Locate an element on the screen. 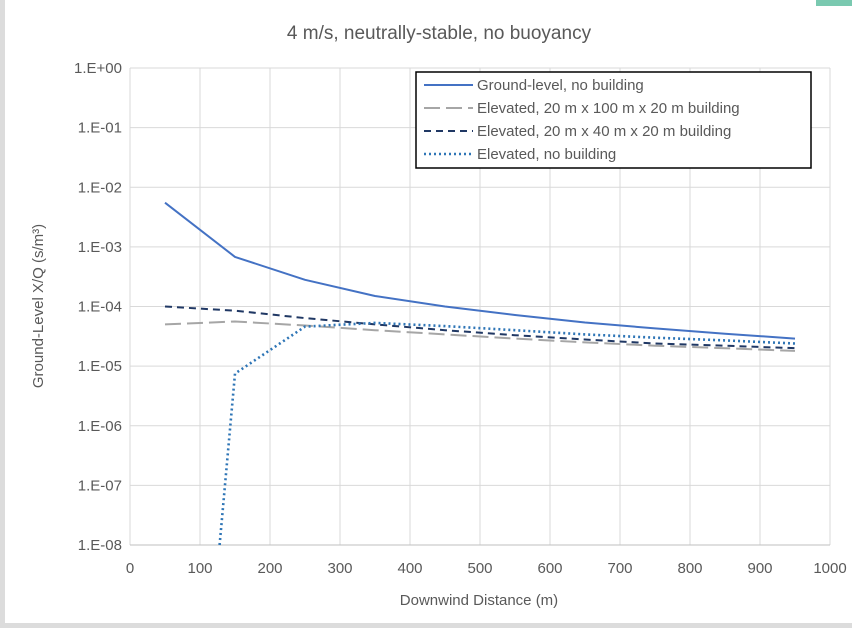  x-tick-label: 1000 is located at coordinates (829, 568).